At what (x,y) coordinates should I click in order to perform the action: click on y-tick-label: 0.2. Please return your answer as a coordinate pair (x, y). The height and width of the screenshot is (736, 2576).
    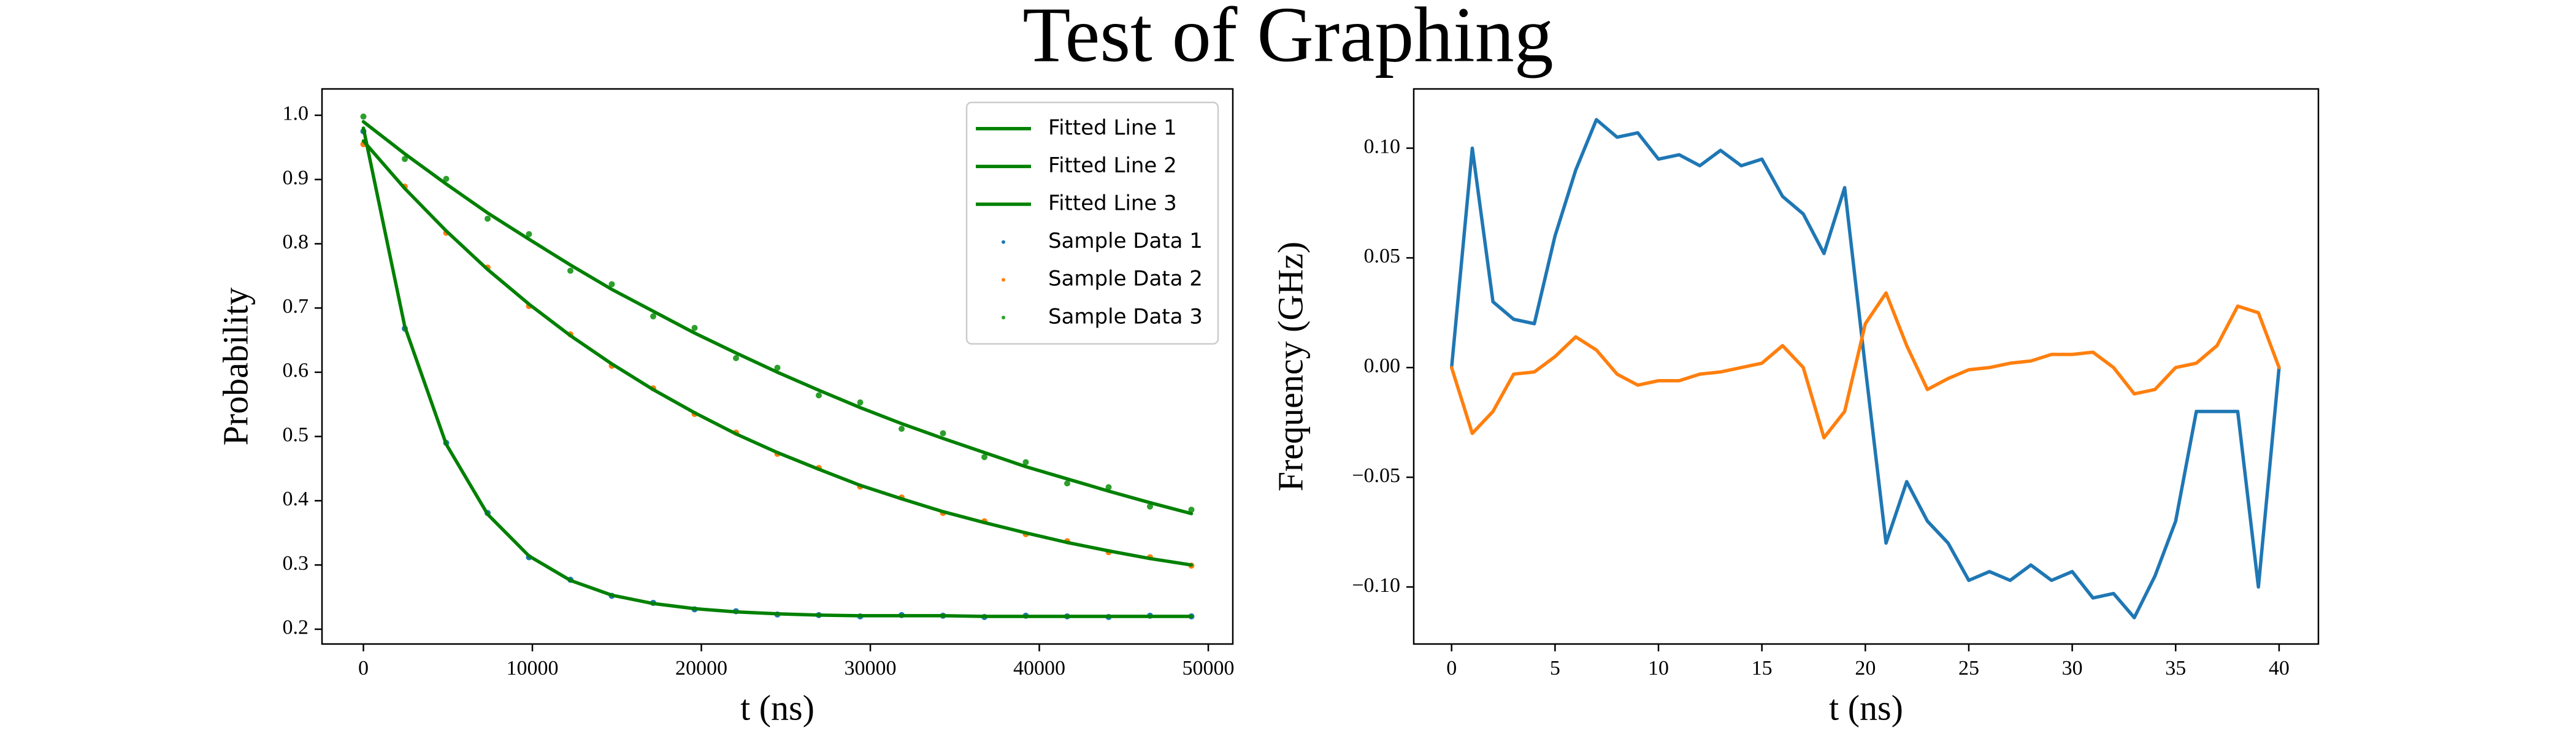
    Looking at the image, I should click on (296, 627).